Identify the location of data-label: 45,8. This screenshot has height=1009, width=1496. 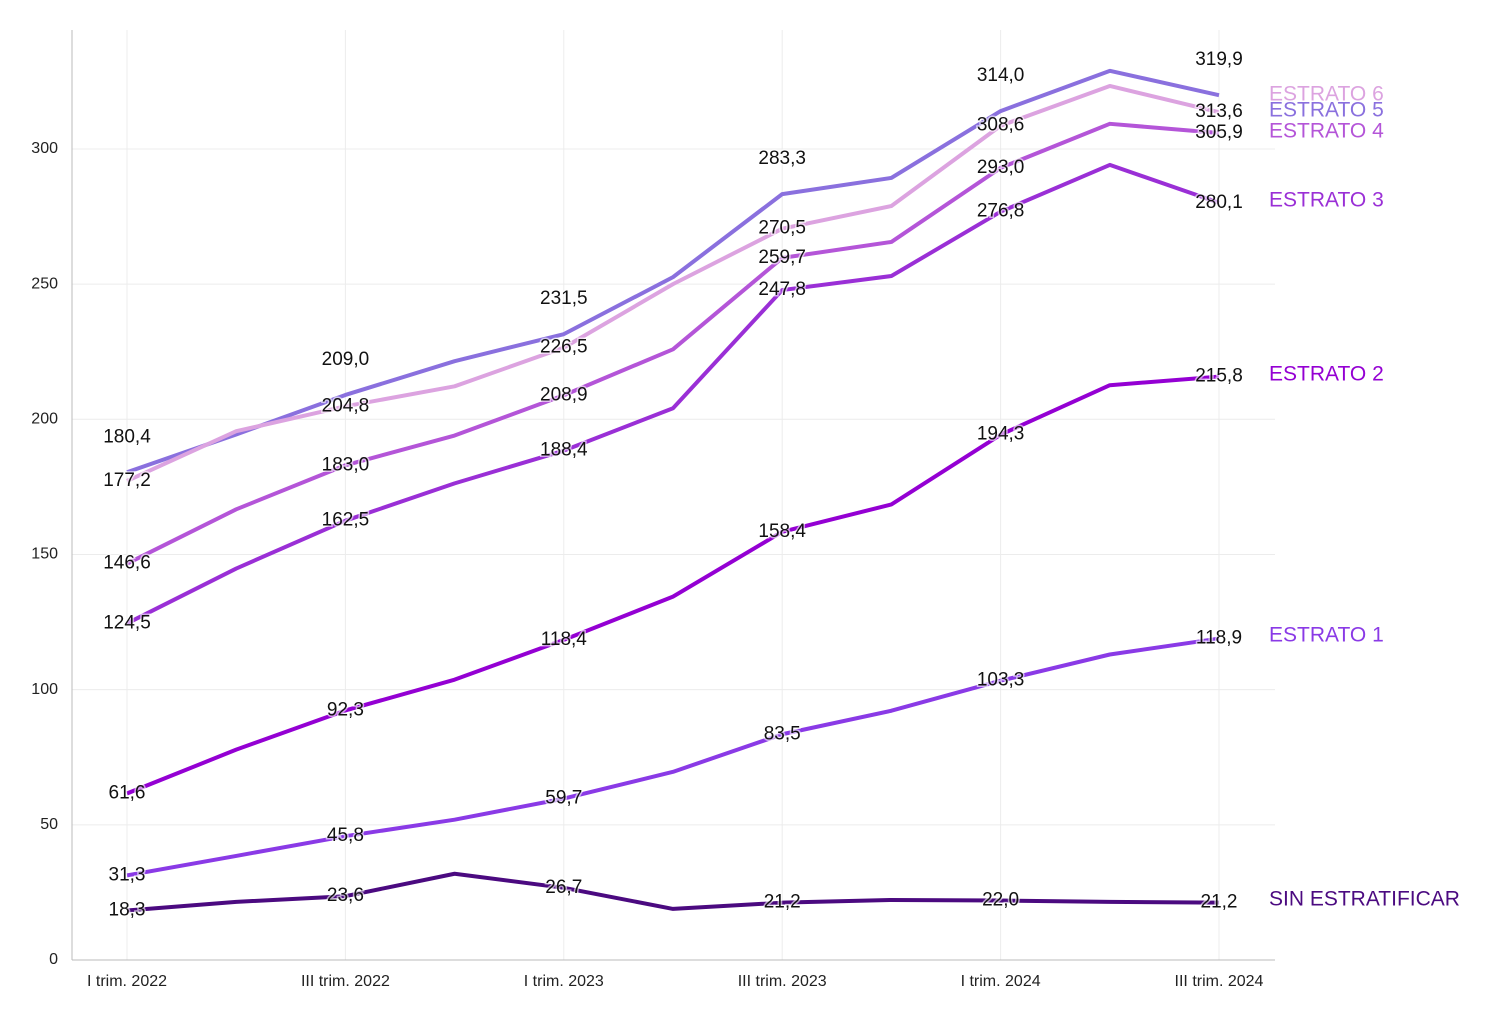
(345, 835).